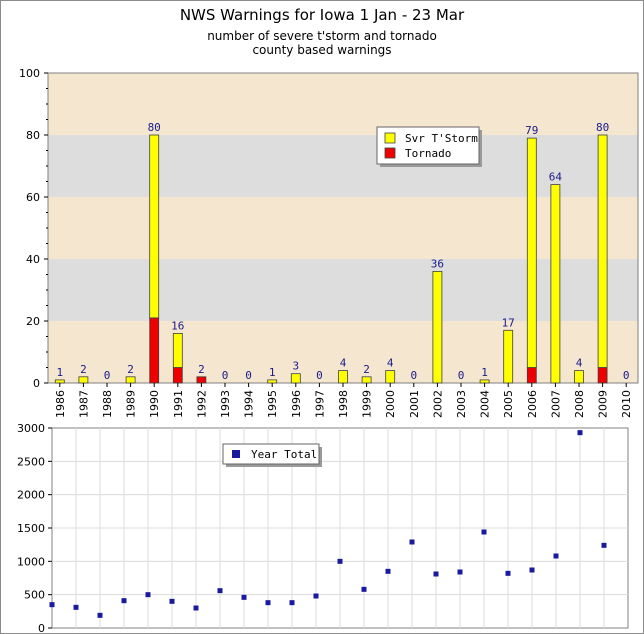 The image size is (644, 634). What do you see at coordinates (83, 404) in the screenshot?
I see `x-tick-label: 1987` at bounding box center [83, 404].